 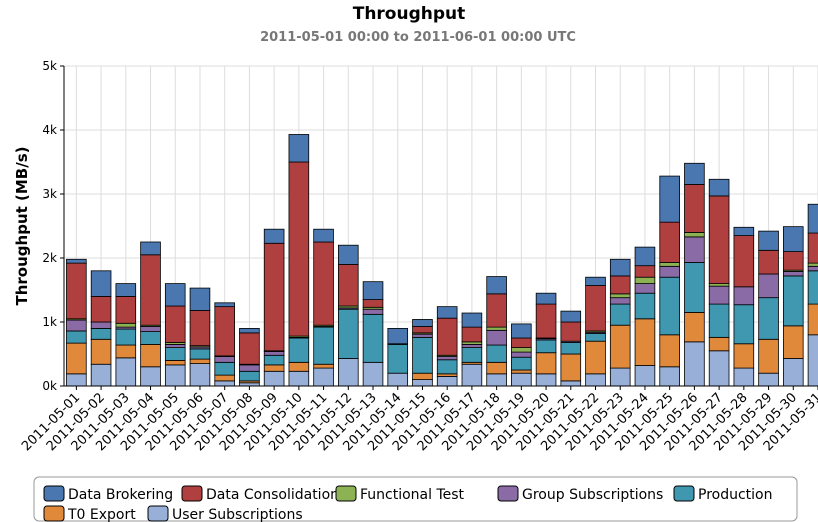 I want to click on chart-subtitle: 2011-05-01 00:00 to 2011-06-01 00:00 UTC, so click(x=418, y=37).